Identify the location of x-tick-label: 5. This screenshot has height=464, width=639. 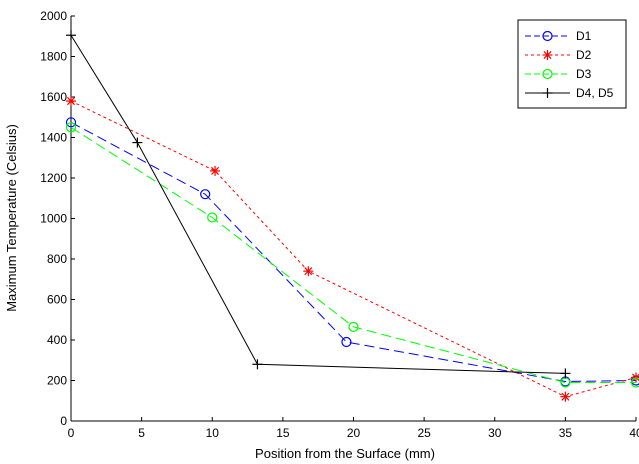
(141, 433).